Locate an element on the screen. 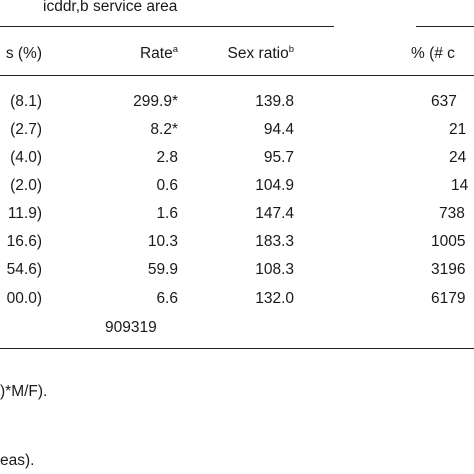 This screenshot has width=474, height=474. cell-percent: 54.6) is located at coordinates (24, 269).